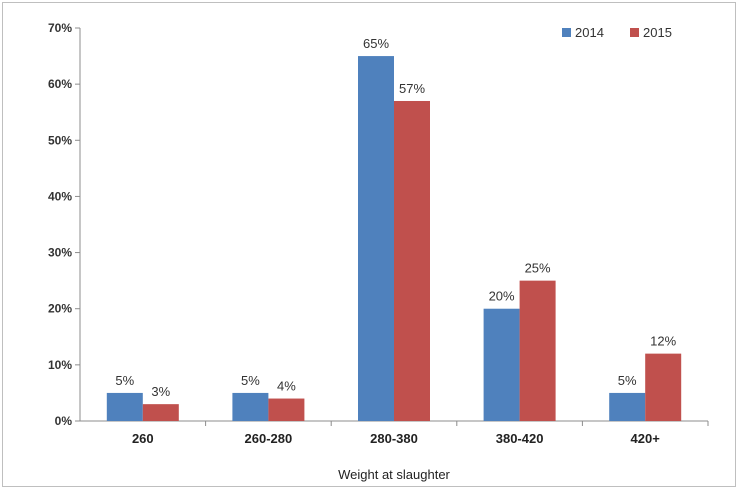 The height and width of the screenshot is (491, 740). I want to click on y-tick-label: 30%, so click(60, 253).